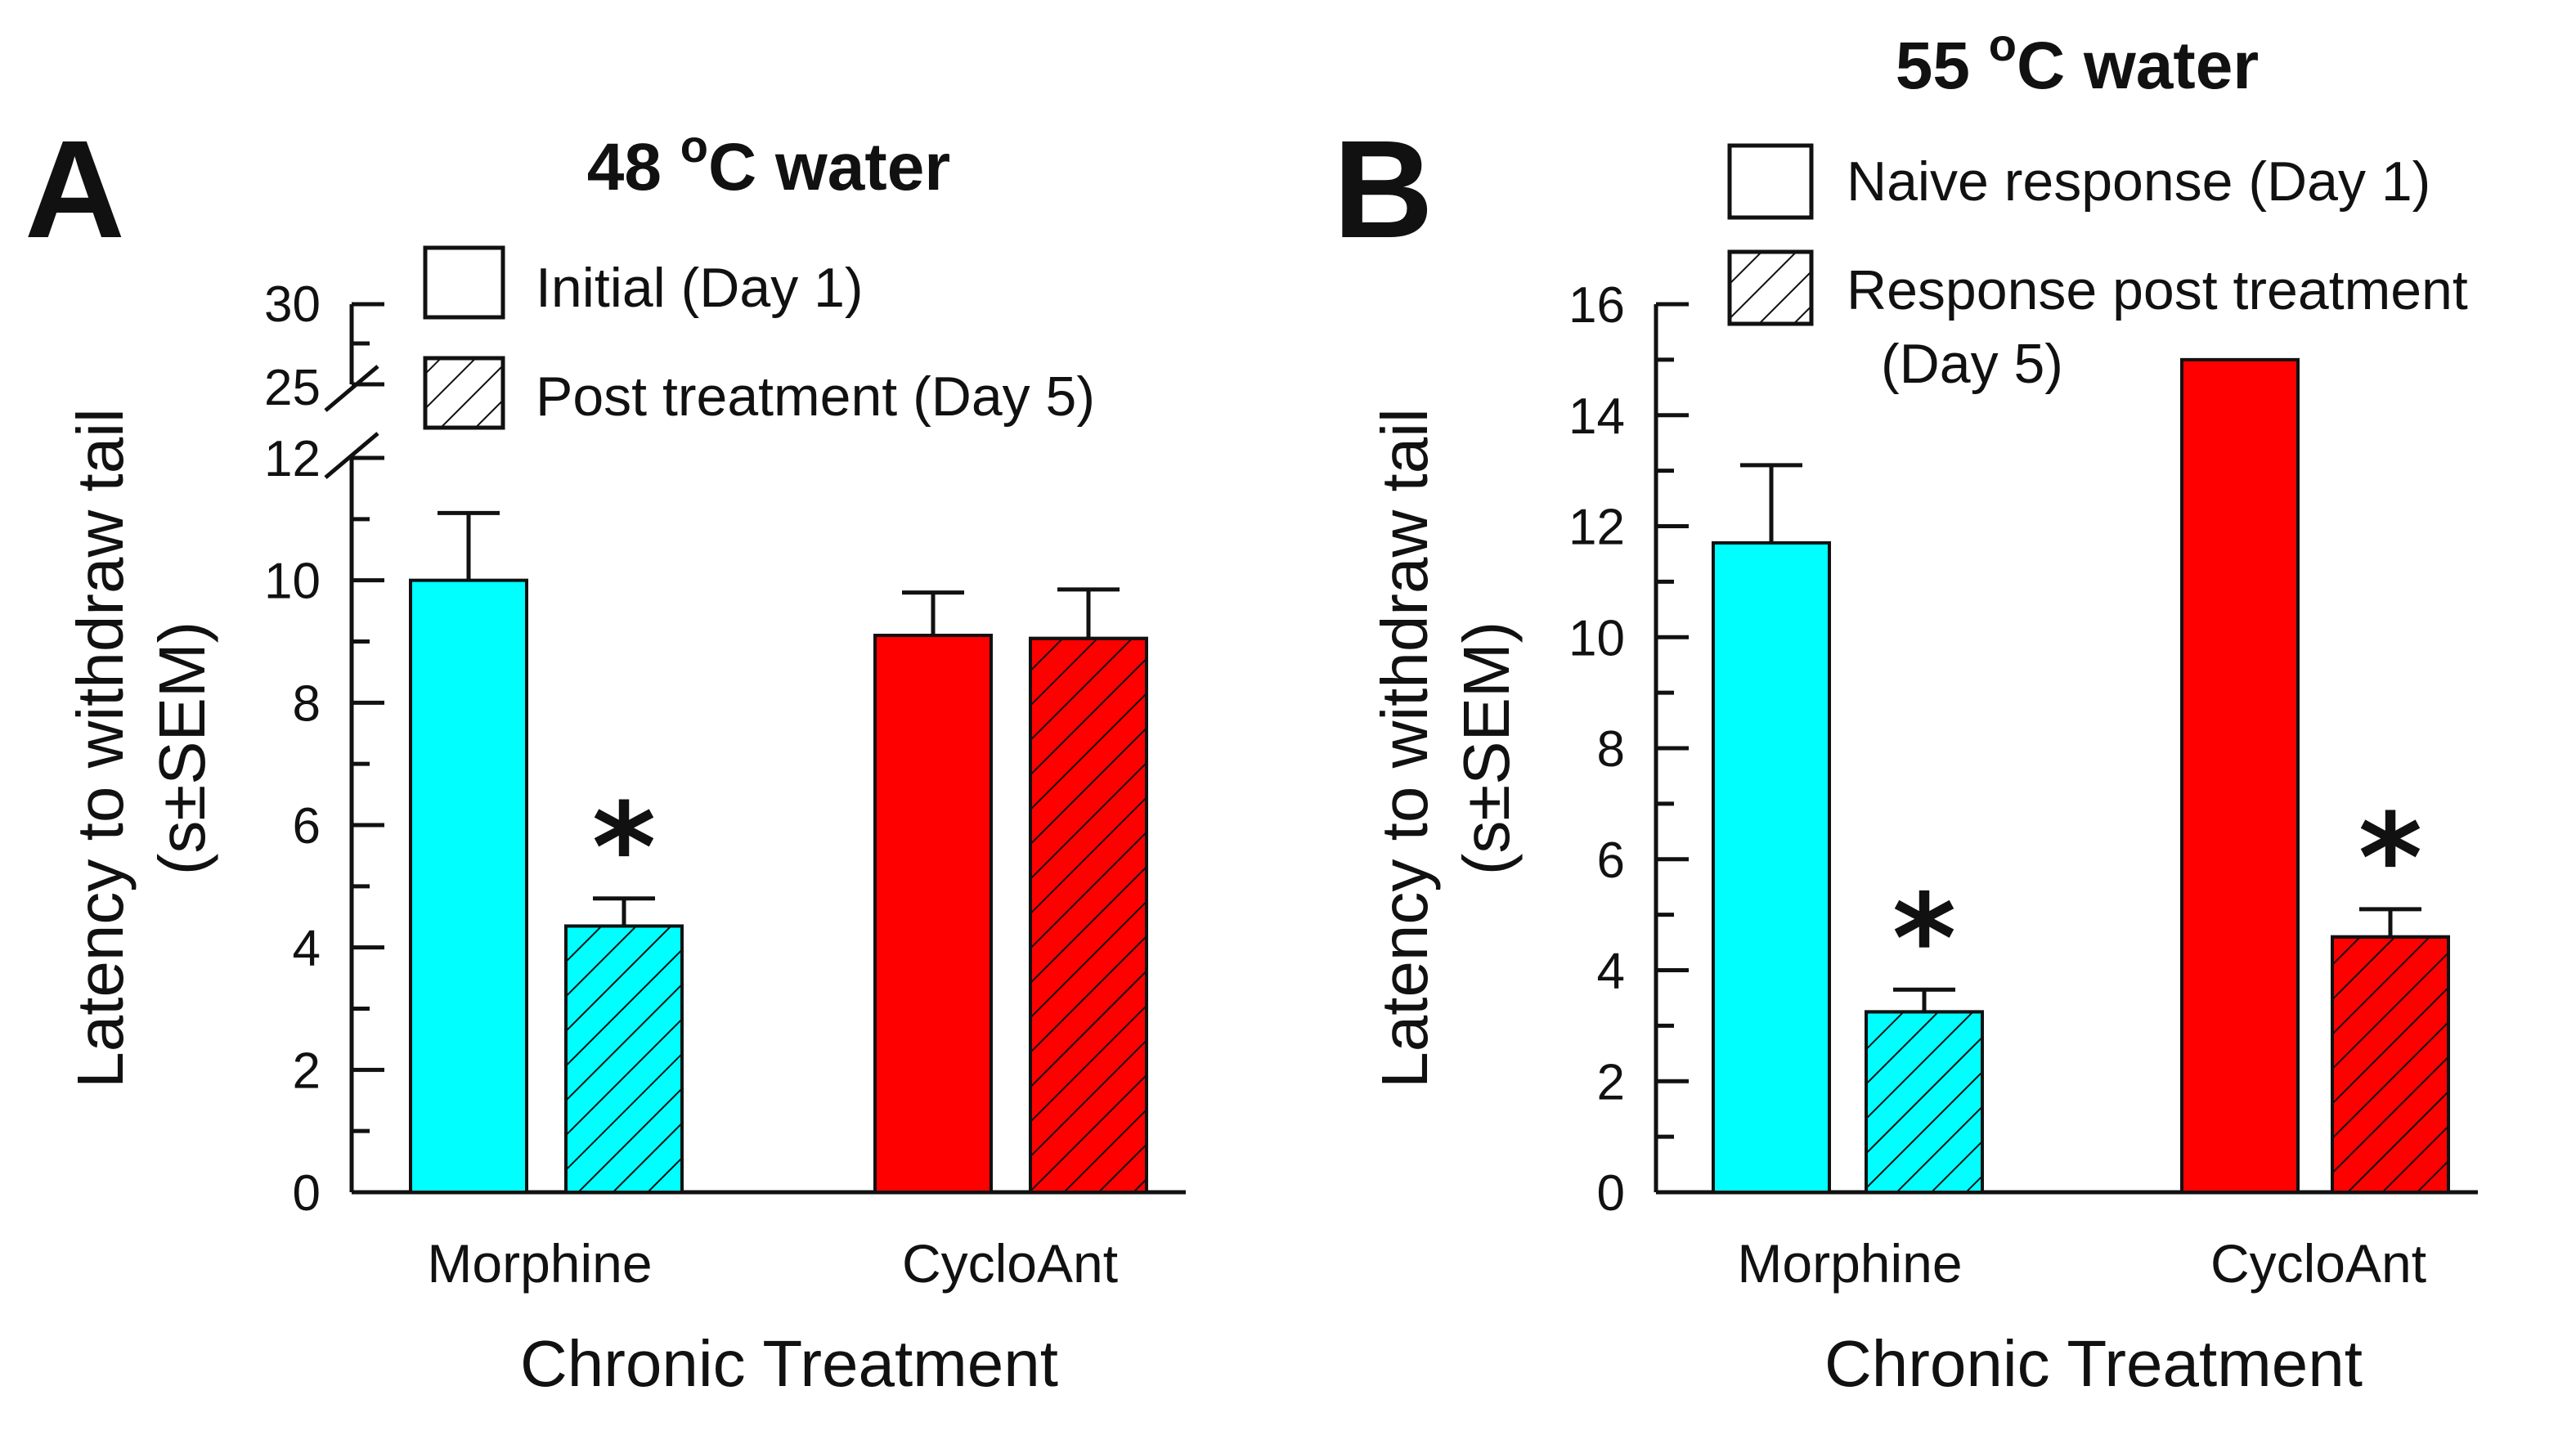  What do you see at coordinates (1404, 748) in the screenshot?
I see `y-axis-title-b: Latency to withdraw tail` at bounding box center [1404, 748].